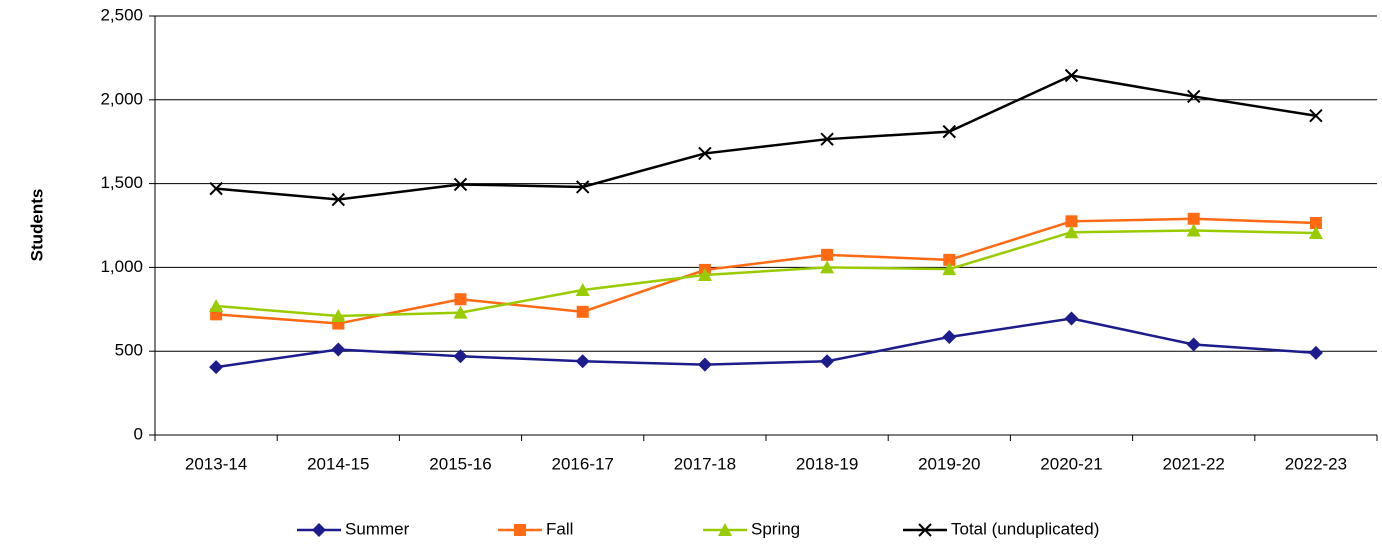  What do you see at coordinates (1025, 528) in the screenshot?
I see `legend-label: Total (unduplicated)` at bounding box center [1025, 528].